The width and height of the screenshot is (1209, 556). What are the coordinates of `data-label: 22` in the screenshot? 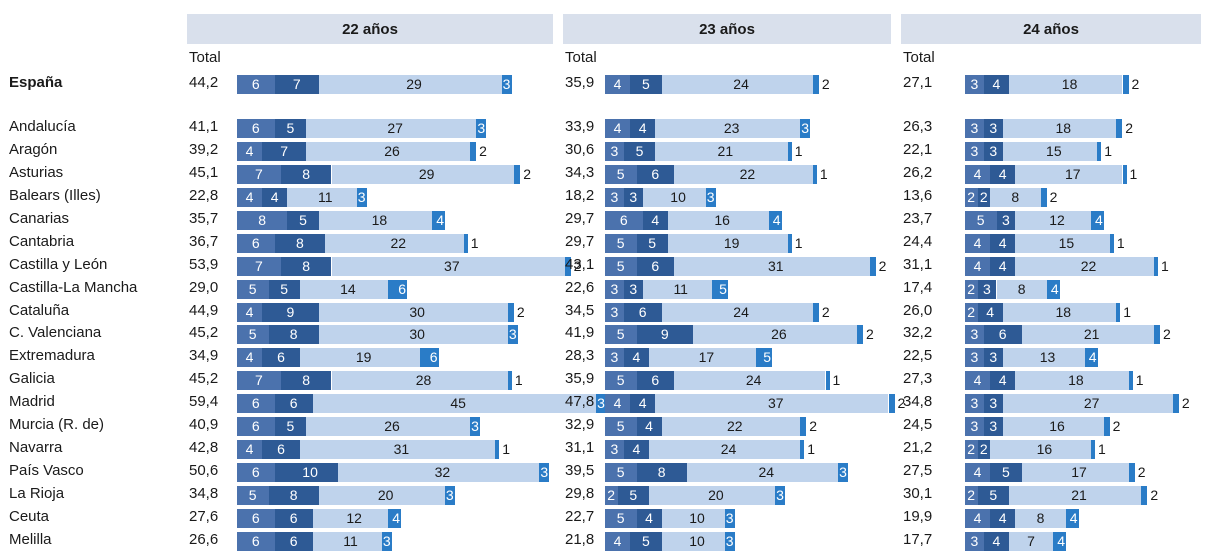 It's located at (1088, 265).